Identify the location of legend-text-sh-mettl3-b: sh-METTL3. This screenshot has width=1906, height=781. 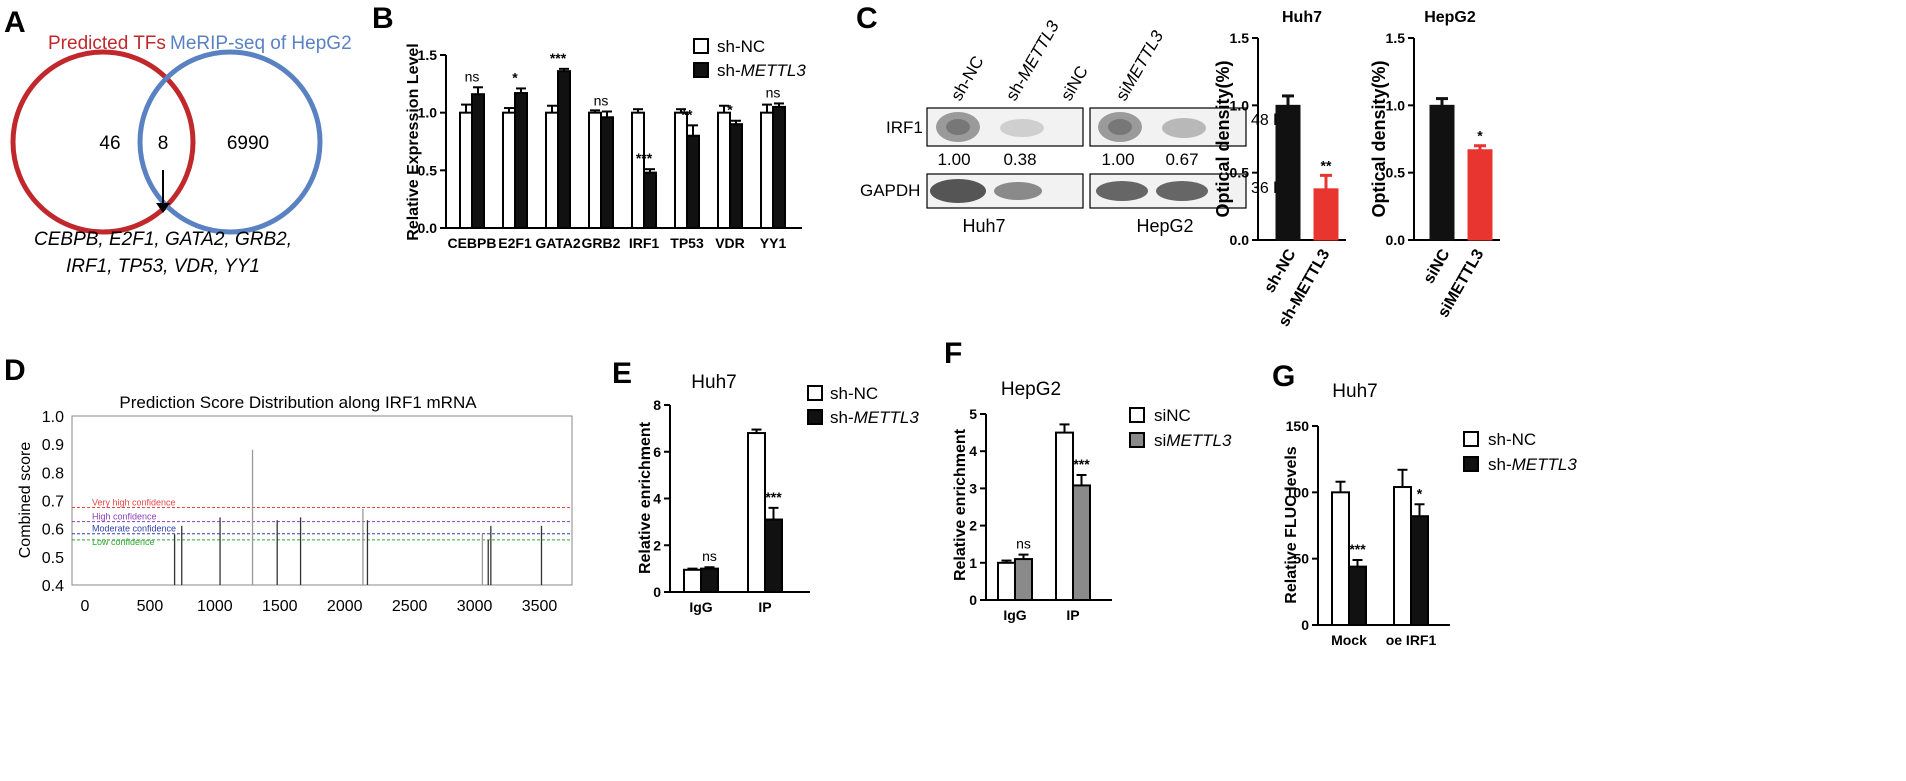
(761, 70).